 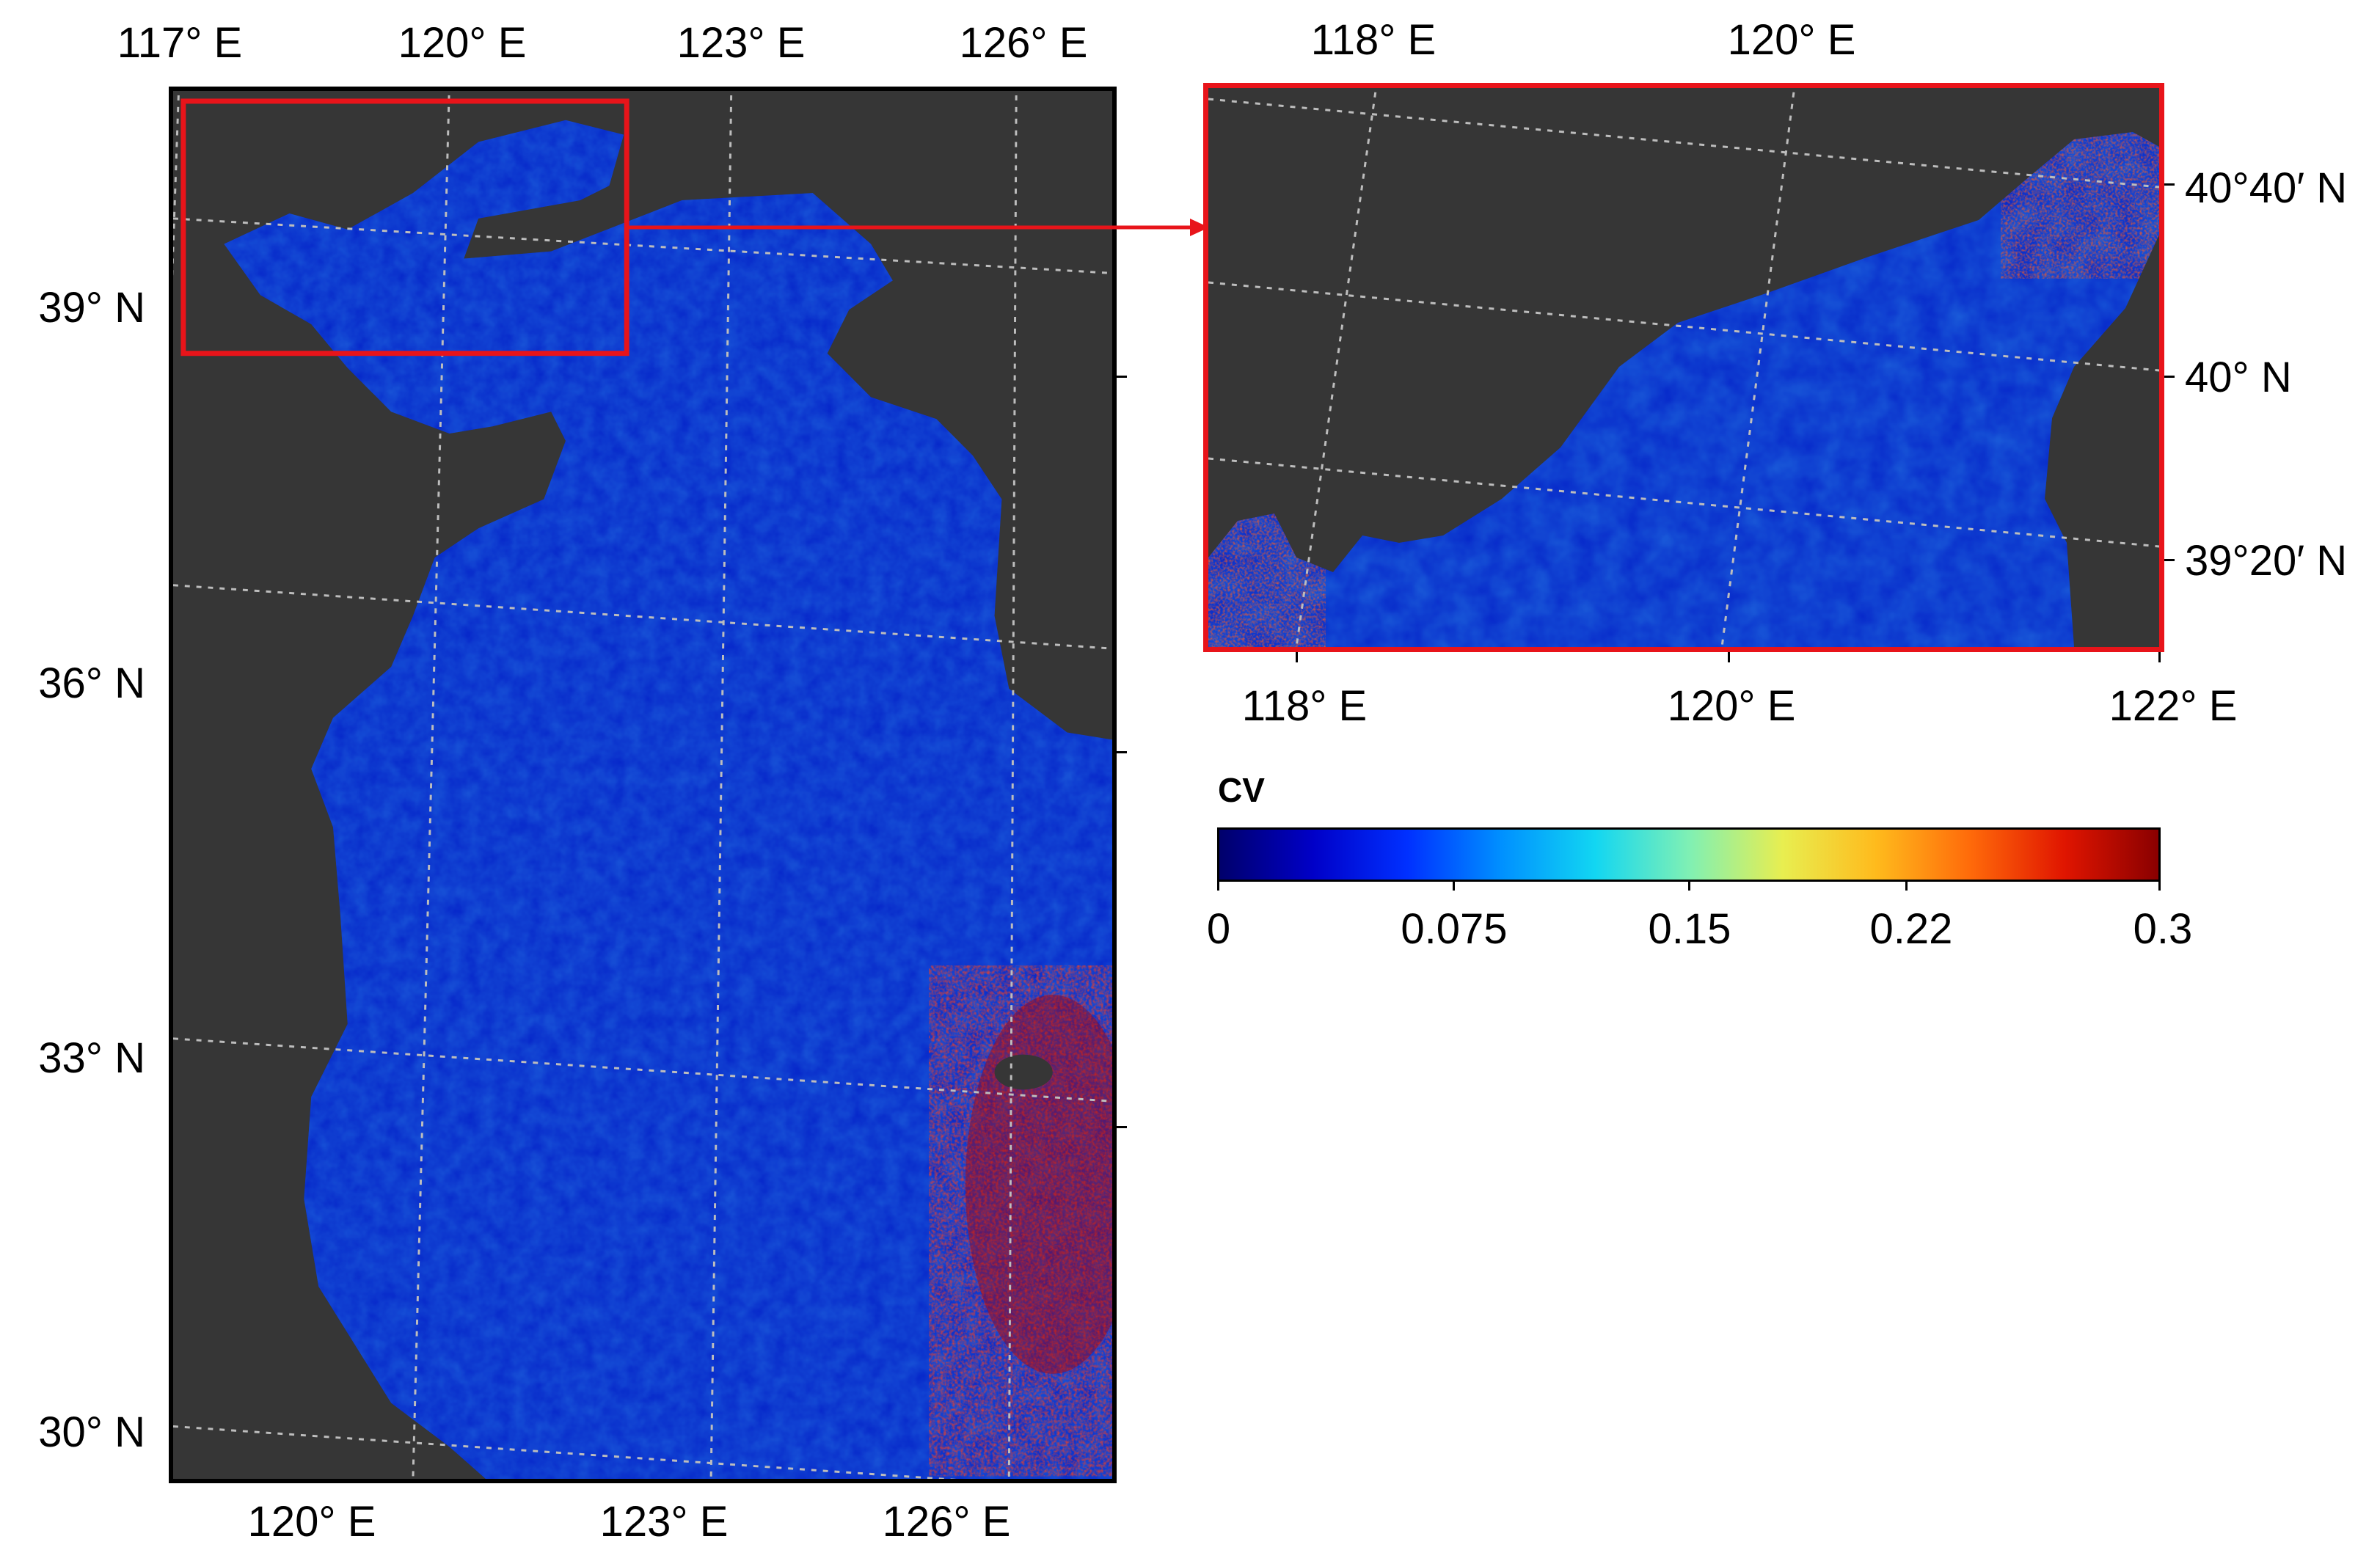 I want to click on colorbar, so click(x=1689, y=854).